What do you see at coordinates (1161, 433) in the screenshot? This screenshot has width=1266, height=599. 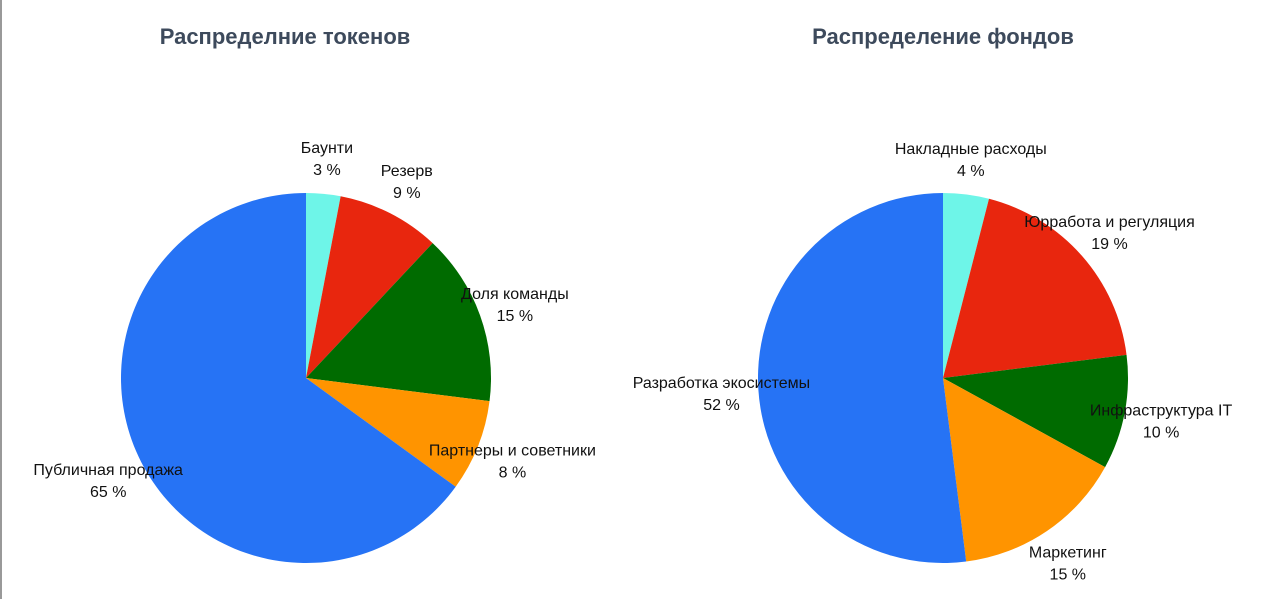 I see `slice-value: 10 %` at bounding box center [1161, 433].